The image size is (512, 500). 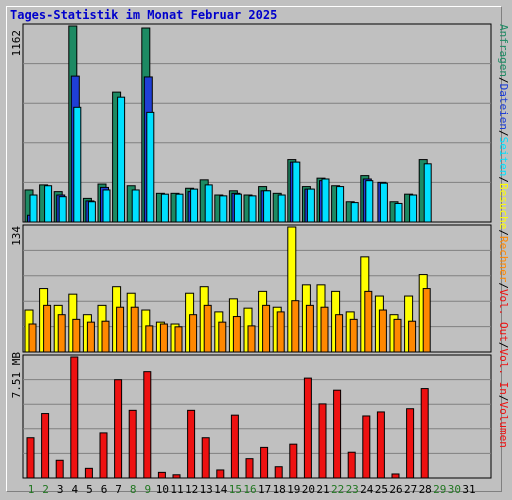 What do you see at coordinates (89, 489) in the screenshot?
I see `x-tick-5: 5` at bounding box center [89, 489].